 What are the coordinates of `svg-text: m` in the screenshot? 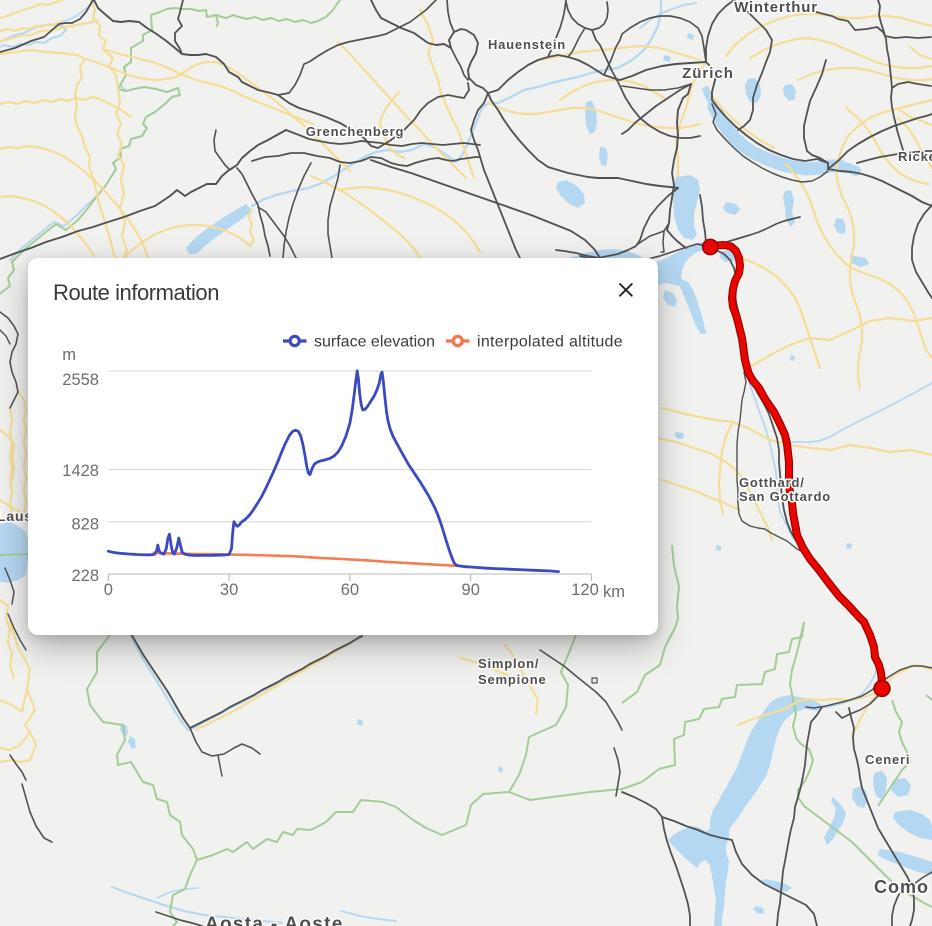 It's located at (69, 355).